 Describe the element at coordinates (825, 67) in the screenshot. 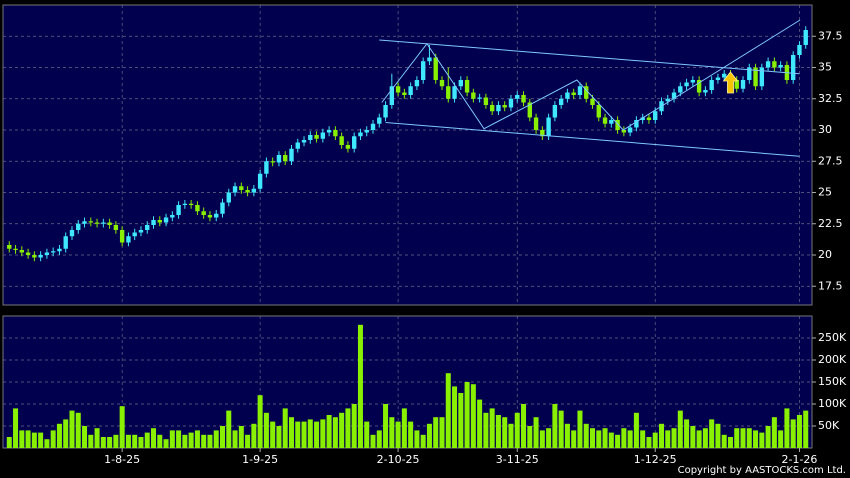

I see `y-tick-label: 35` at that location.